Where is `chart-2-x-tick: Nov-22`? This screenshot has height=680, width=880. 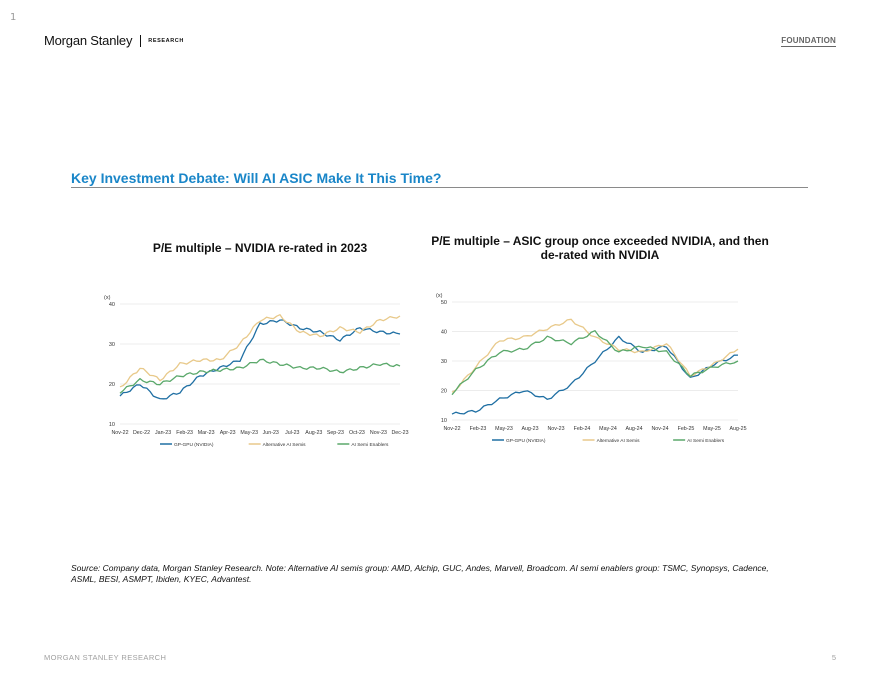 chart-2-x-tick: Nov-22 is located at coordinates (451, 429).